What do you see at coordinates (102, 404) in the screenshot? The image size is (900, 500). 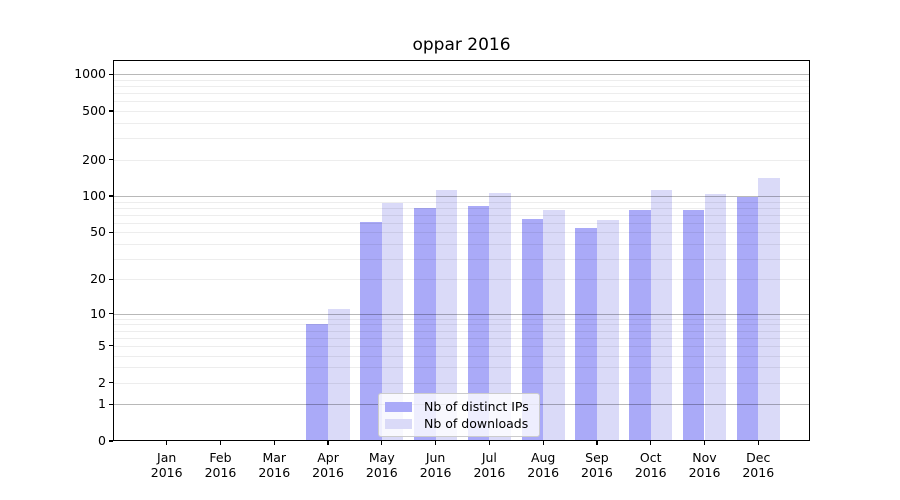 I see `y-axis-tick-label: 1` at bounding box center [102, 404].